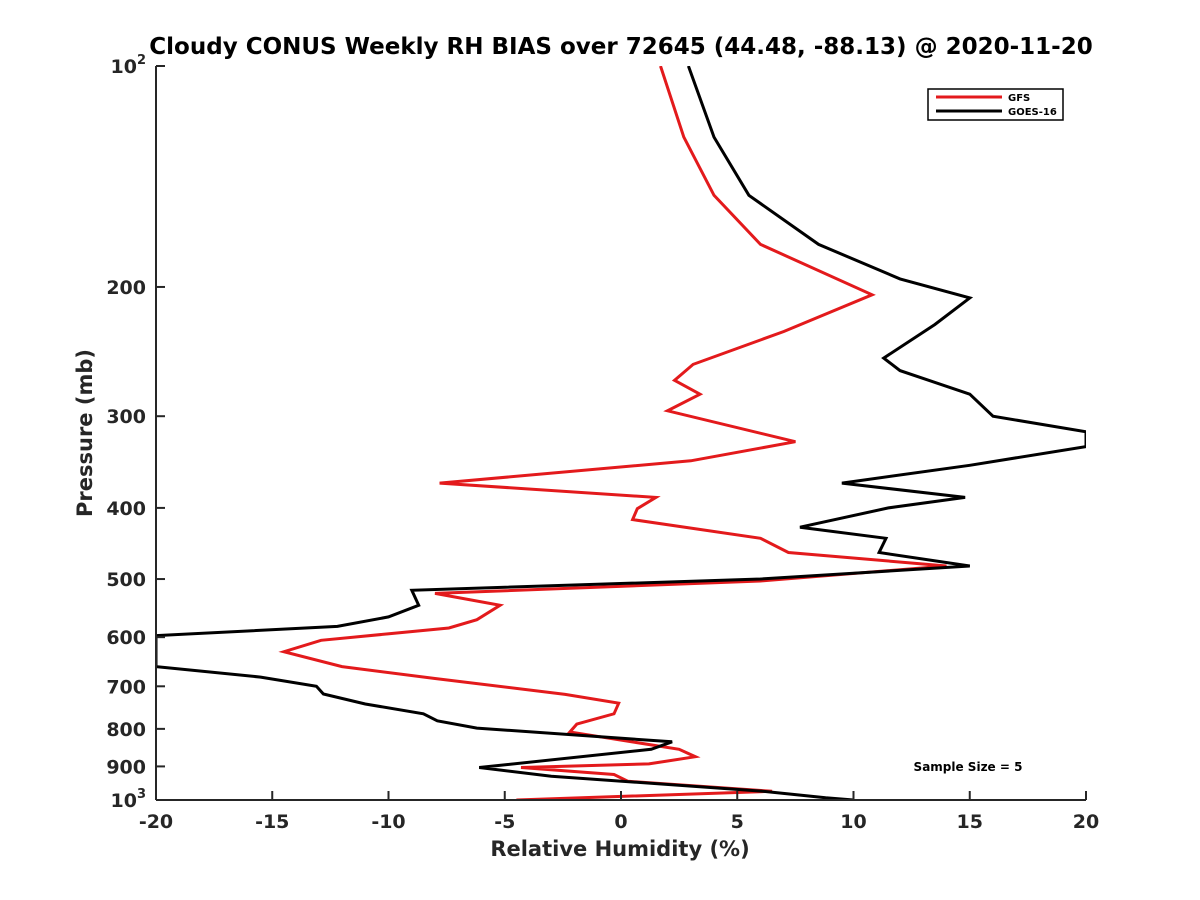 The image size is (1200, 900). What do you see at coordinates (126, 288) in the screenshot?
I see `y-tick-label: 200` at bounding box center [126, 288].